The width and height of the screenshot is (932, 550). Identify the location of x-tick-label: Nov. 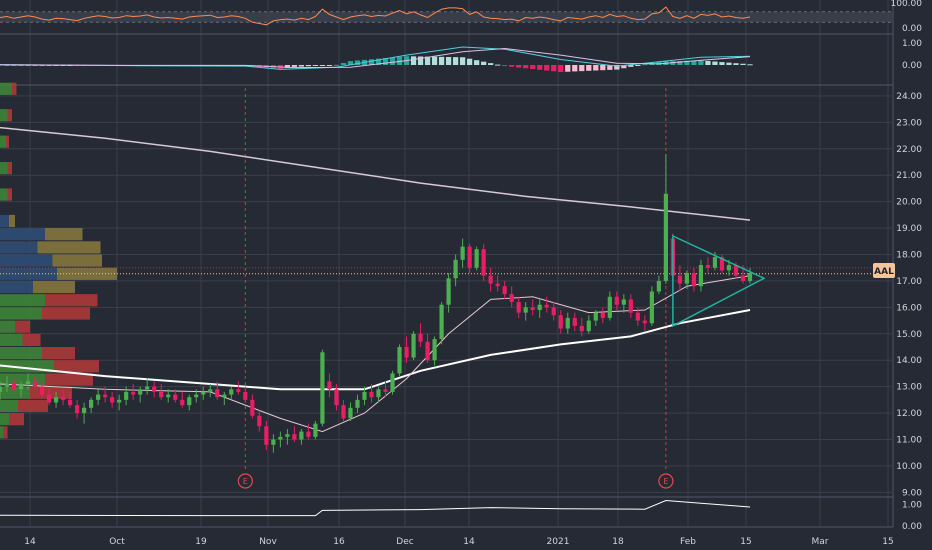
(268, 542).